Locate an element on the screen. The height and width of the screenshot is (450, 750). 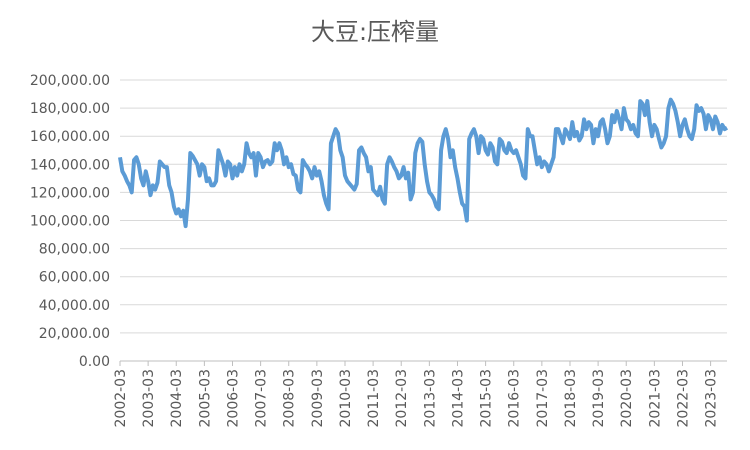
x-tick-label: 2019-03 is located at coordinates (599, 398).